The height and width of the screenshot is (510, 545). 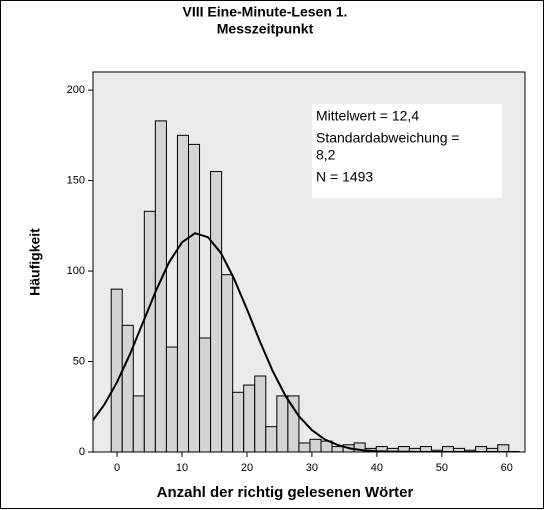 I want to click on y-tick-label: 150, so click(x=76, y=180).